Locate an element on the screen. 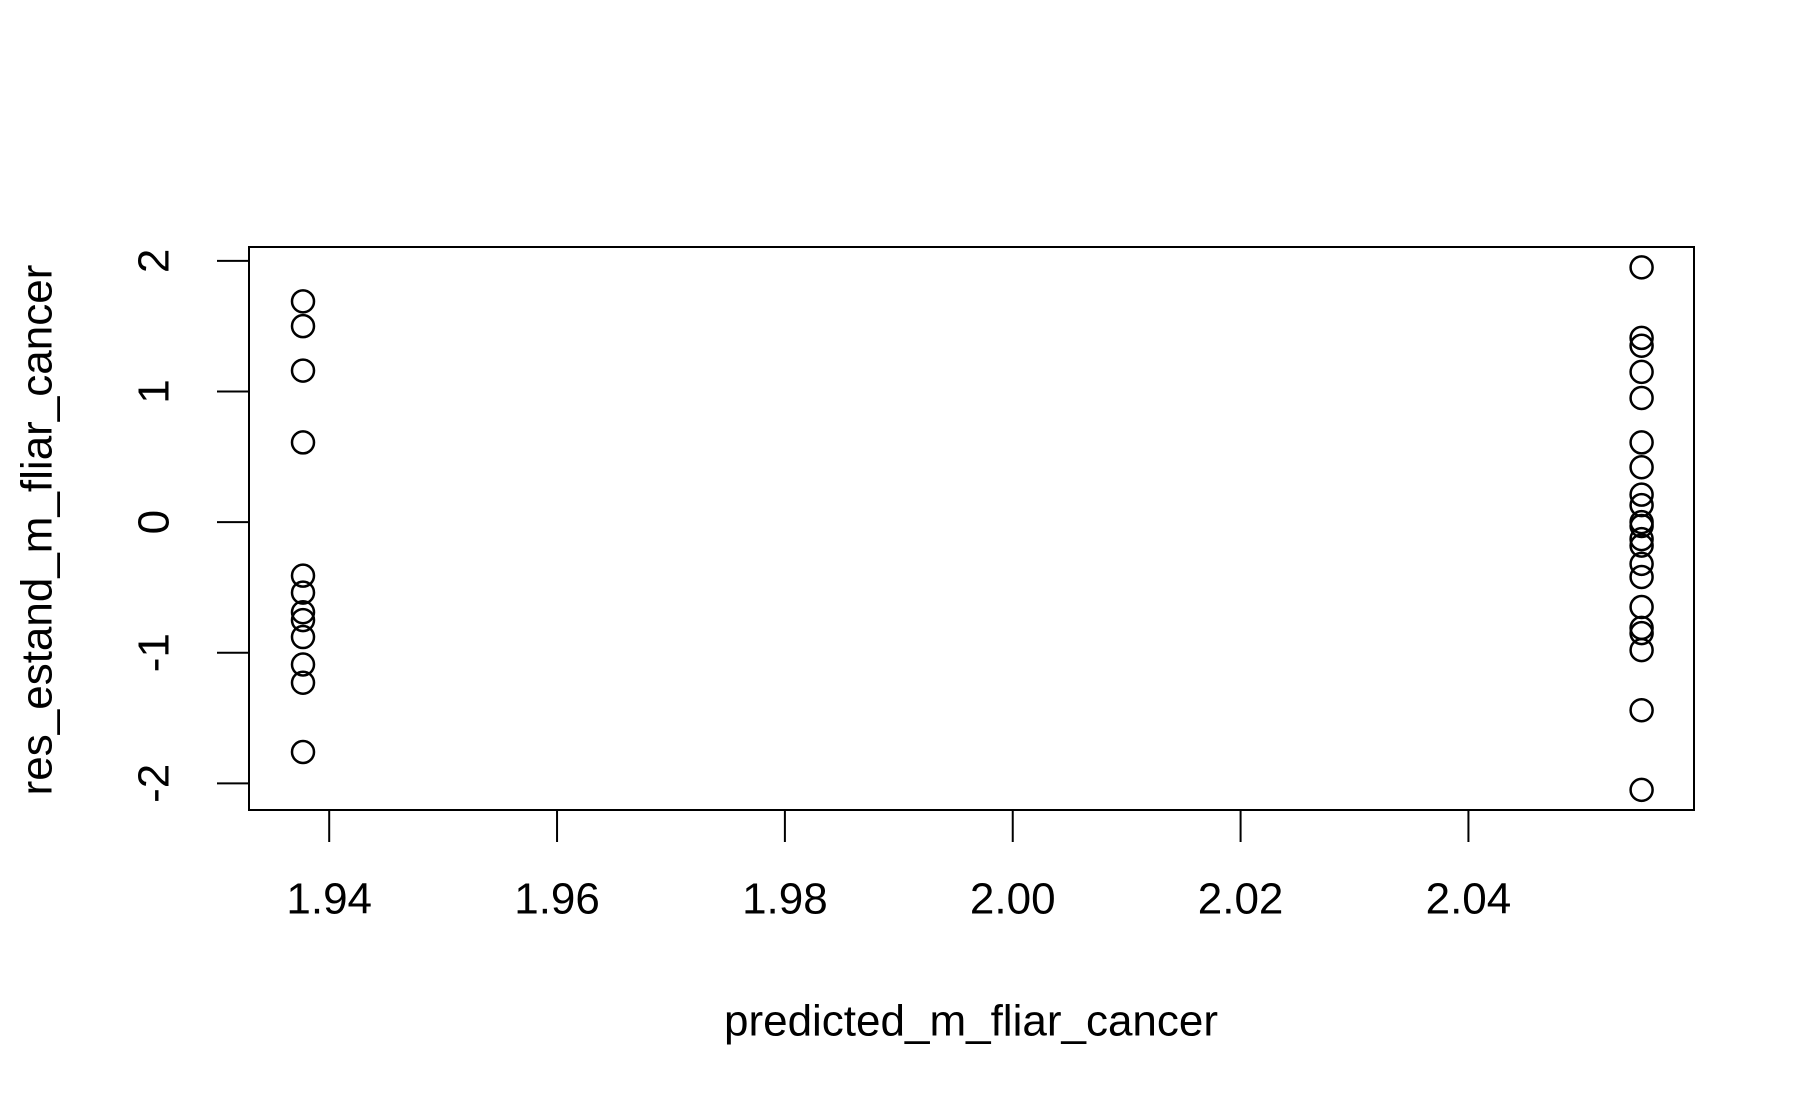 This screenshot has width=1800, height=1112. y-axis-title: res_estand_m_fliar_cancer is located at coordinates (37, 530).